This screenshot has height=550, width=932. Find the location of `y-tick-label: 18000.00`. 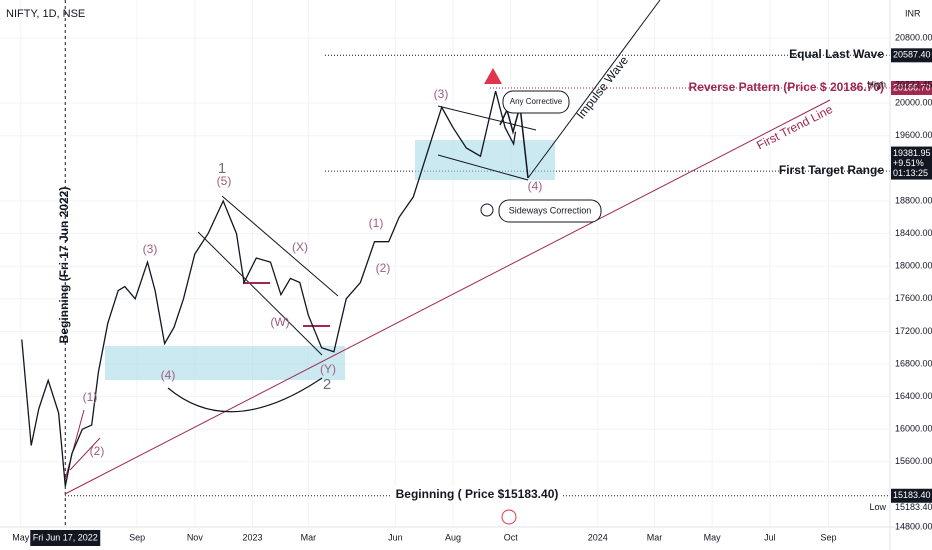

y-tick-label: 18000.00 is located at coordinates (913, 266).